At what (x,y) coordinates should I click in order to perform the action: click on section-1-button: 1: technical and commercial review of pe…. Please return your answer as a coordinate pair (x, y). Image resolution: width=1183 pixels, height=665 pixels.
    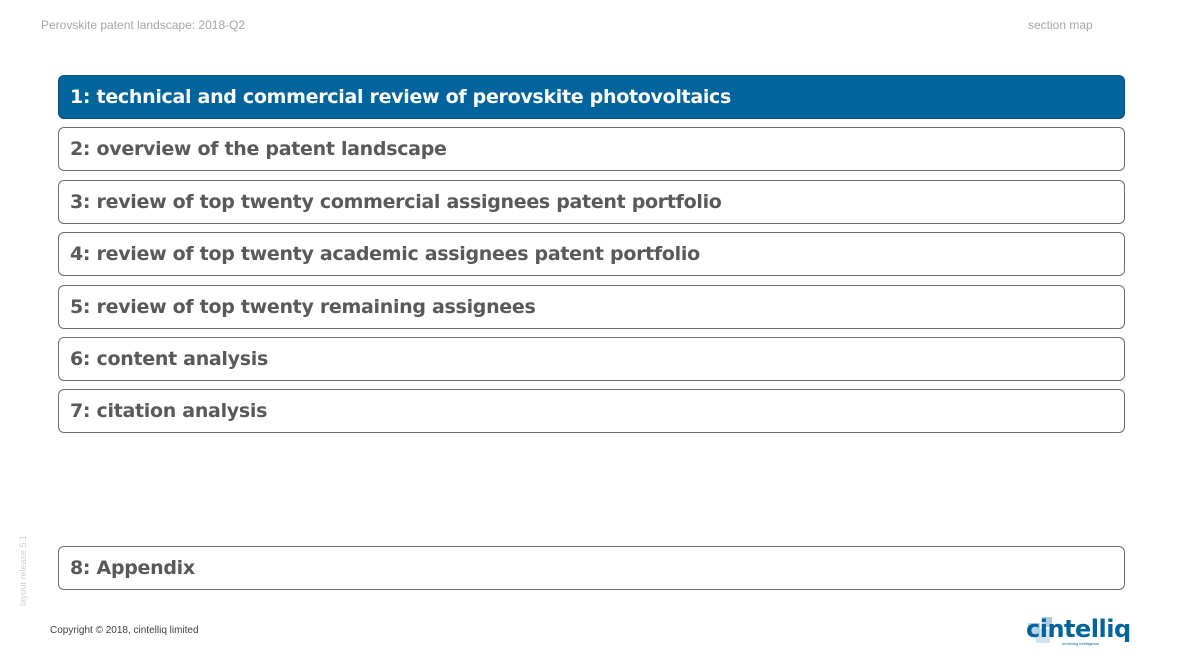
    Looking at the image, I should click on (591, 97).